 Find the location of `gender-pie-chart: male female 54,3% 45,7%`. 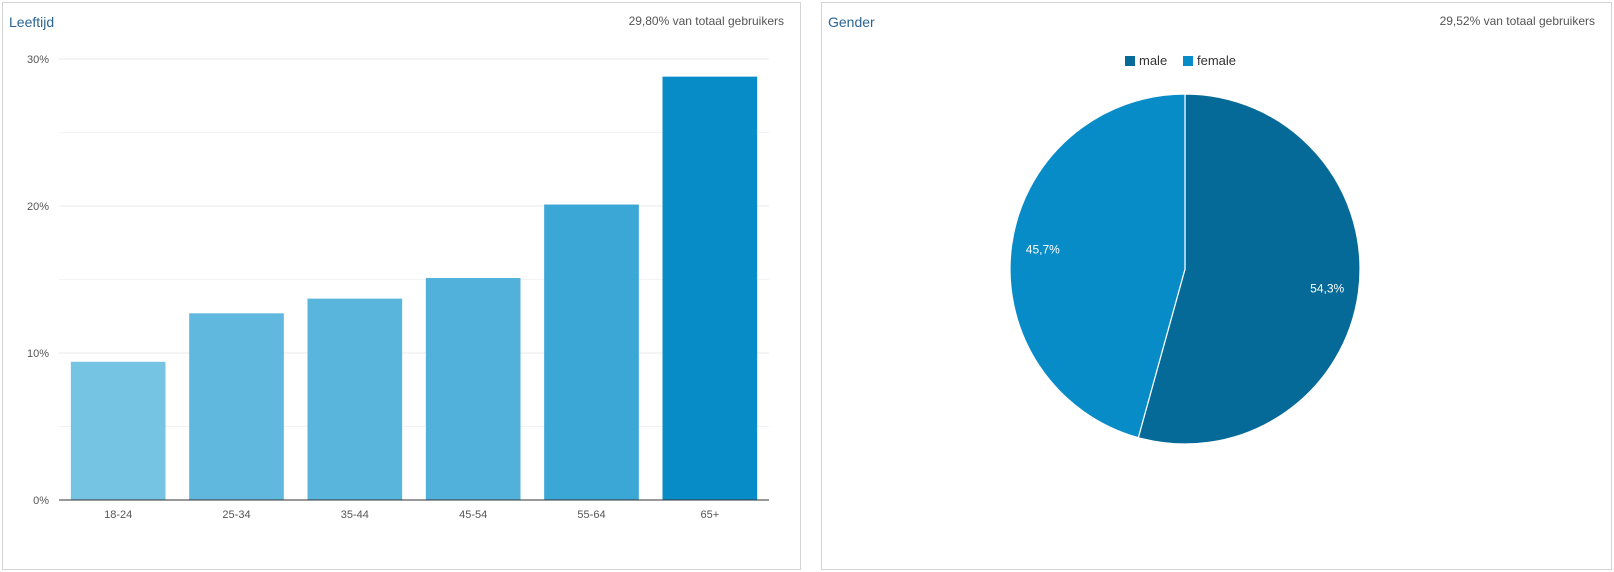

gender-pie-chart: male female 54,3% 45,7% is located at coordinates (1185, 249).